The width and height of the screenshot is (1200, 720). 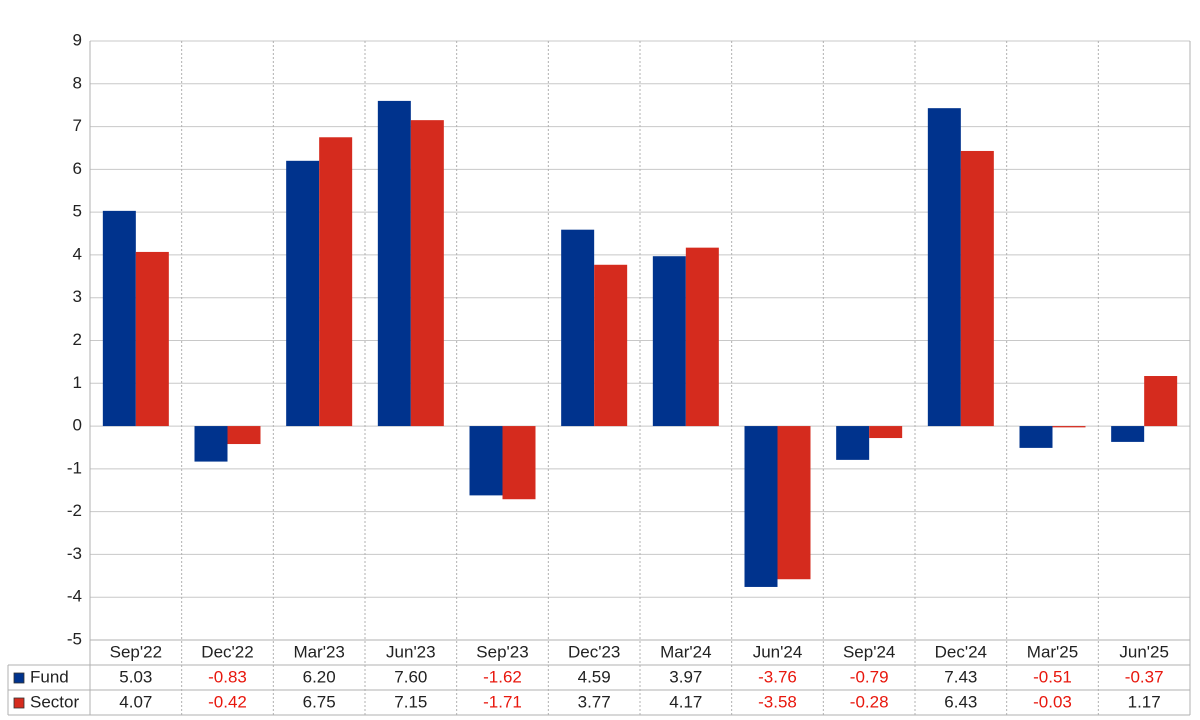 What do you see at coordinates (77, 211) in the screenshot?
I see `y-tick-label: 5` at bounding box center [77, 211].